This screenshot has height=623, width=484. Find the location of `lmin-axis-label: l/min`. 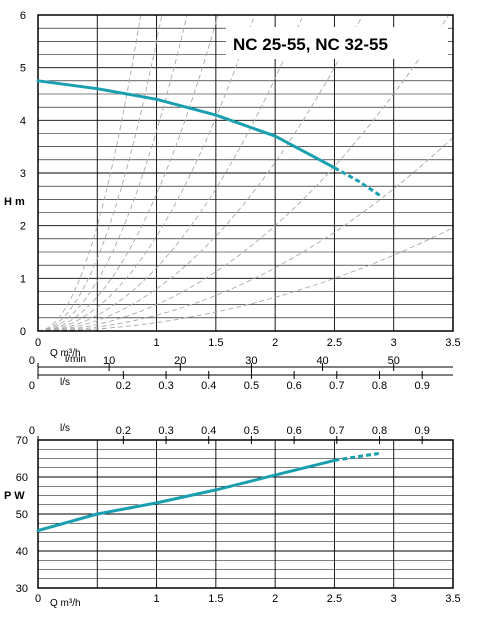

lmin-axis-label: l/min is located at coordinates (75, 359).